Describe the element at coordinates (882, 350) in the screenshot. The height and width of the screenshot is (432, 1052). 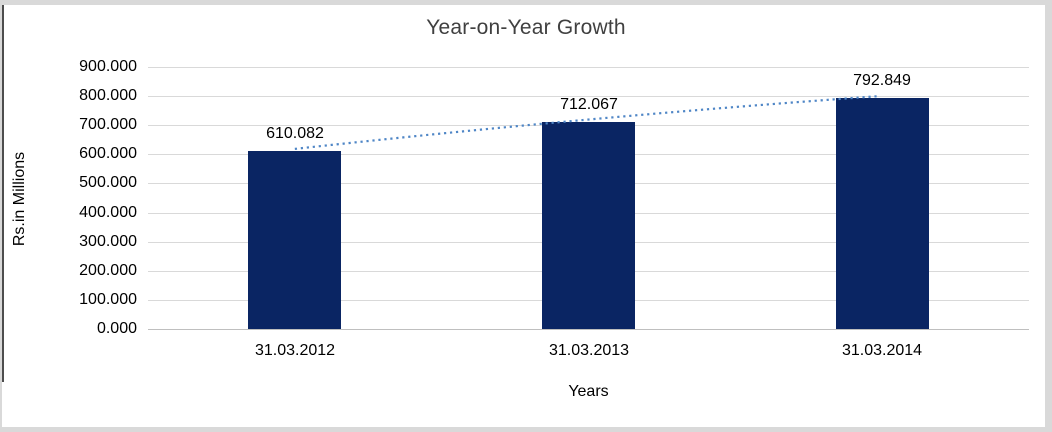
I see `x-category-label: 31.03.2014` at that location.